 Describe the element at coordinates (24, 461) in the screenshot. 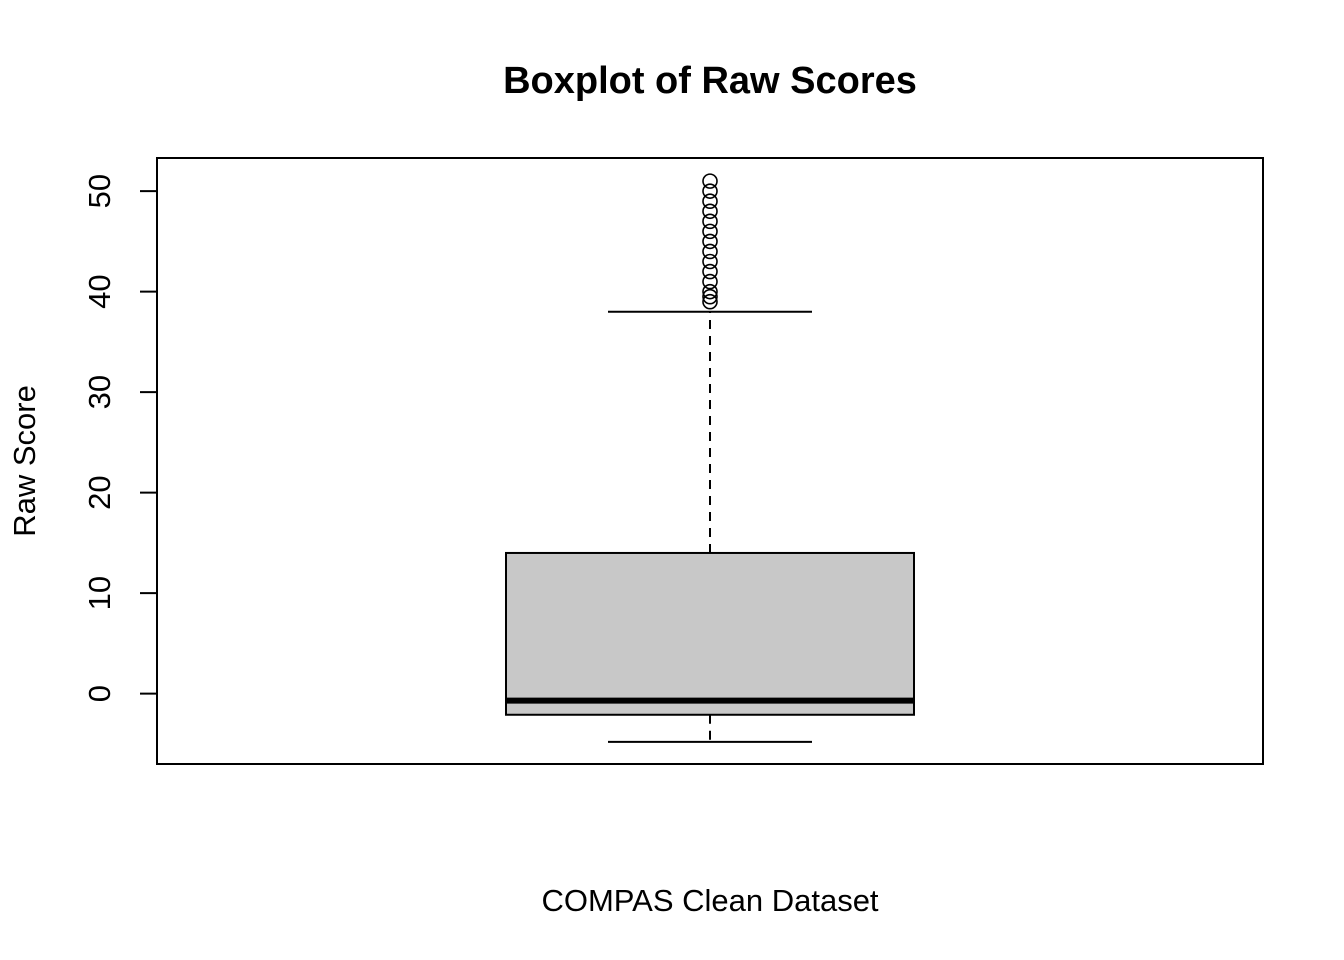

I see `y-axis-label: Raw Score` at that location.